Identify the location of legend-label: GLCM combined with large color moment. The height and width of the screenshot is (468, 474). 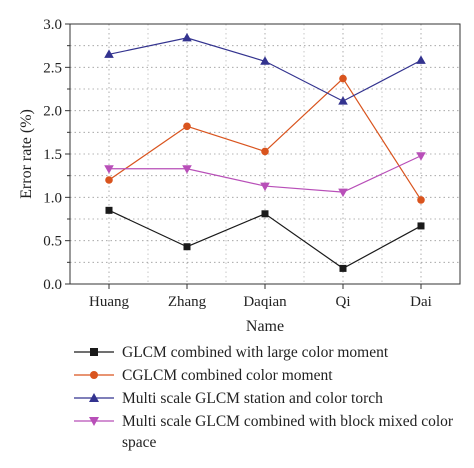
(255, 352).